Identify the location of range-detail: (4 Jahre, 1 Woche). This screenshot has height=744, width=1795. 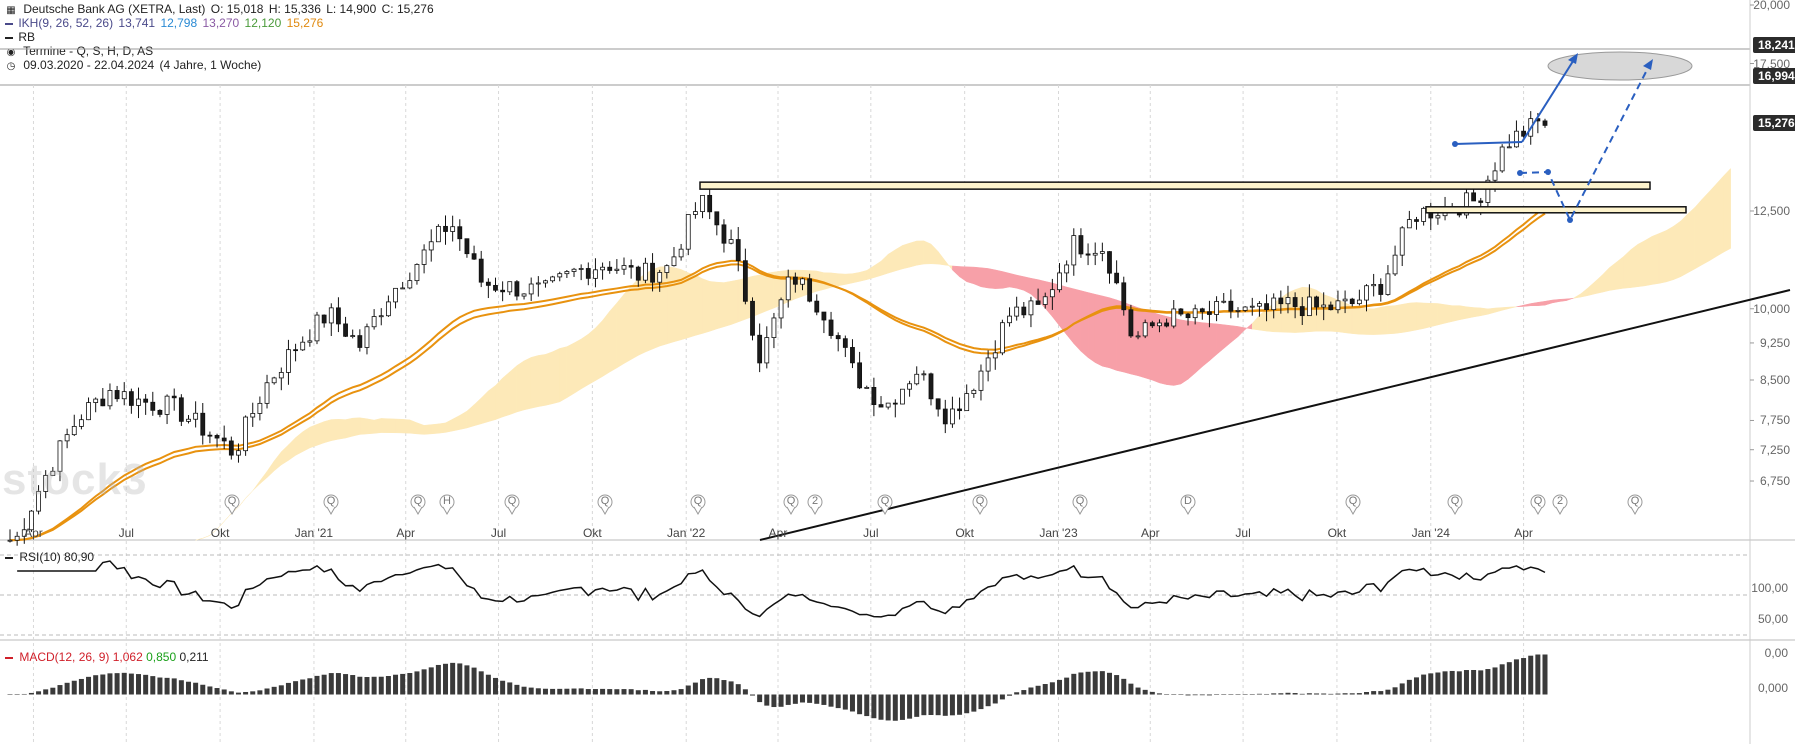
(210, 65).